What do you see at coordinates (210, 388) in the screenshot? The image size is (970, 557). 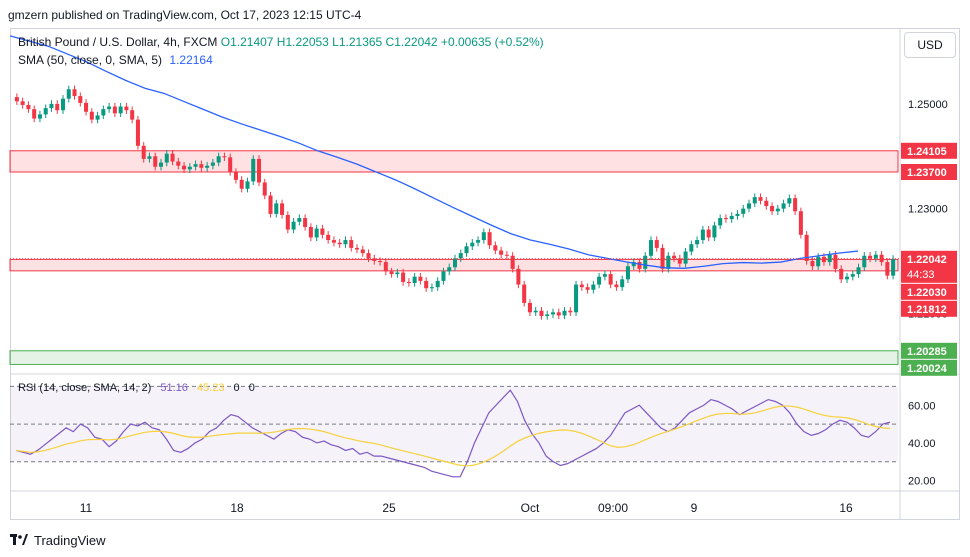 I see `rsi-ma-value: 45.23` at bounding box center [210, 388].